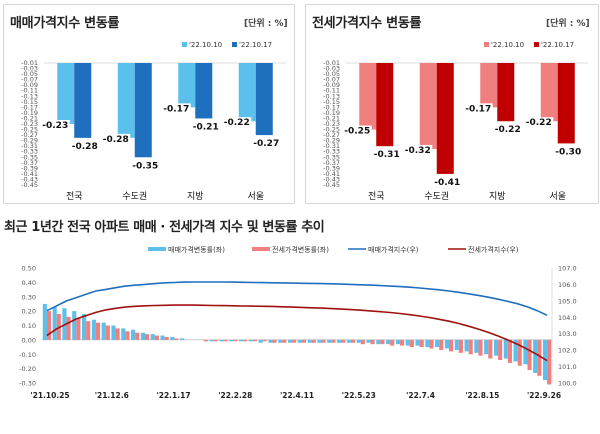 Image resolution: width=600 pixels, height=434 pixels. I want to click on sale-ytick-label: -0.03, so click(29, 69).